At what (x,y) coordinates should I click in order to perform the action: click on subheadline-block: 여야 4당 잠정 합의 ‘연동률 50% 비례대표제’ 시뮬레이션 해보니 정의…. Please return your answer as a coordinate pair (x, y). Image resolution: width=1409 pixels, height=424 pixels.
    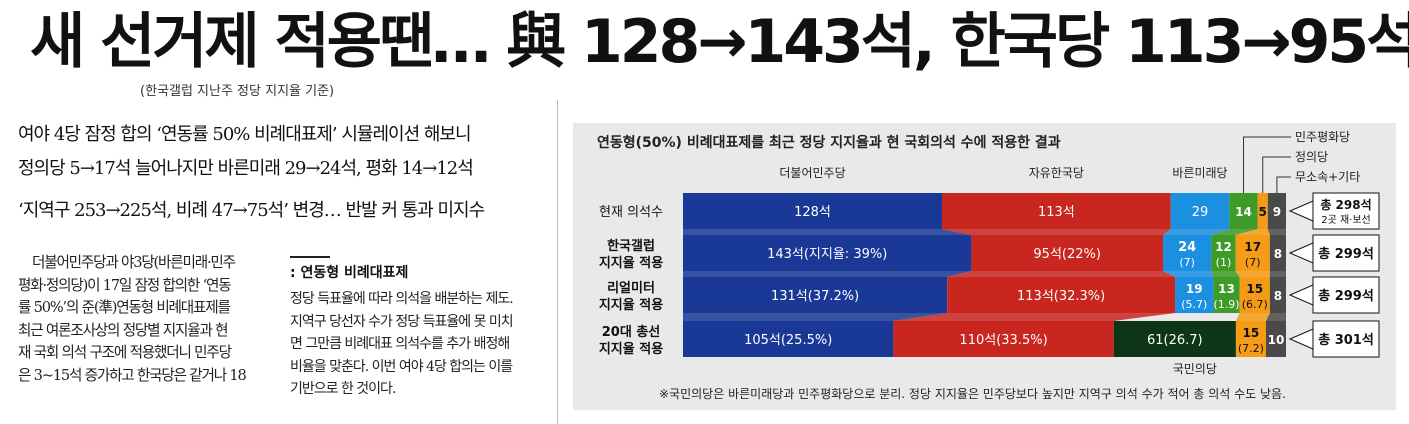
    Looking at the image, I should click on (288, 173).